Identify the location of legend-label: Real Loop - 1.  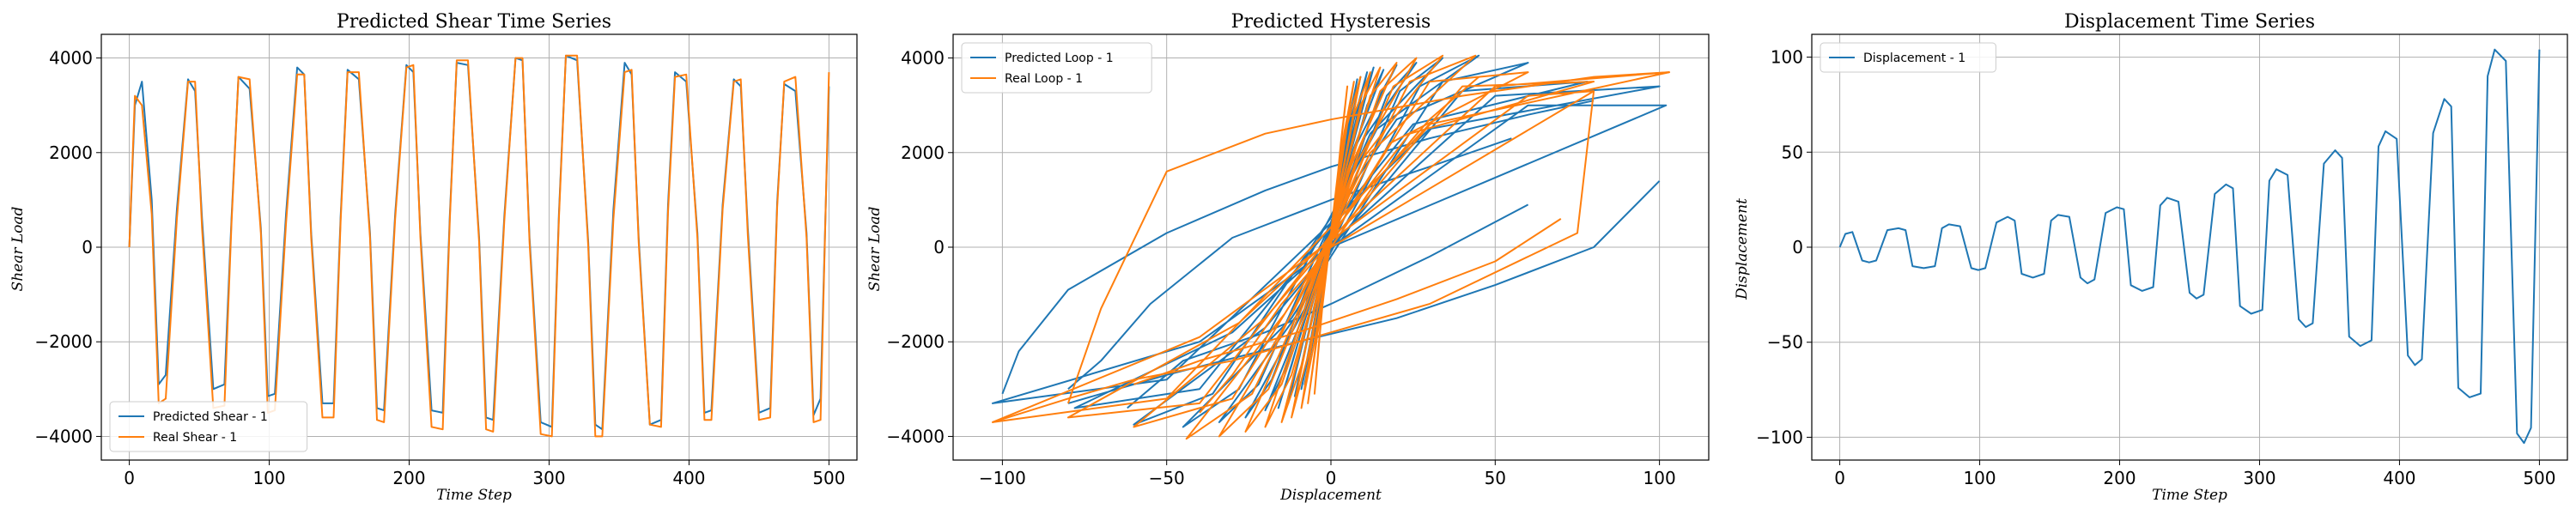
(1044, 79).